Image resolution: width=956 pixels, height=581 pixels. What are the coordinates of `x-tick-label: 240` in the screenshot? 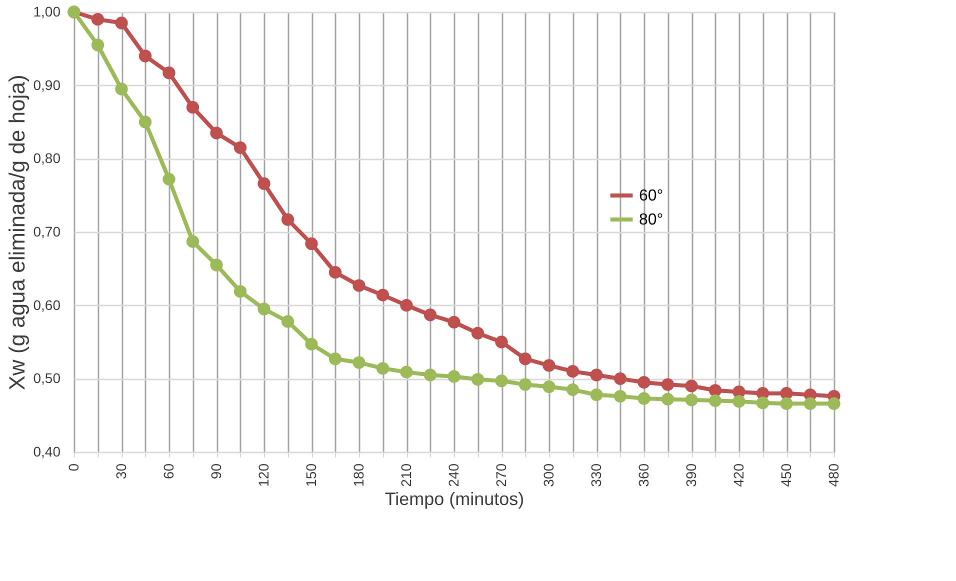 It's located at (454, 475).